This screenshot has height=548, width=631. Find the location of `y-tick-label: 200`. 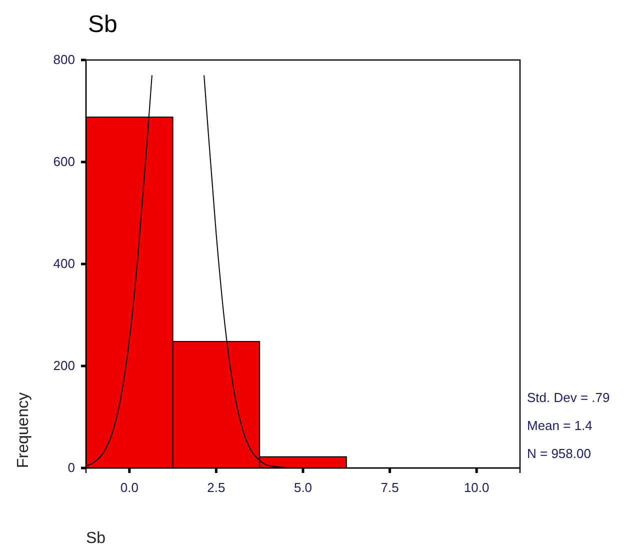

y-tick-label: 200 is located at coordinates (64, 366).